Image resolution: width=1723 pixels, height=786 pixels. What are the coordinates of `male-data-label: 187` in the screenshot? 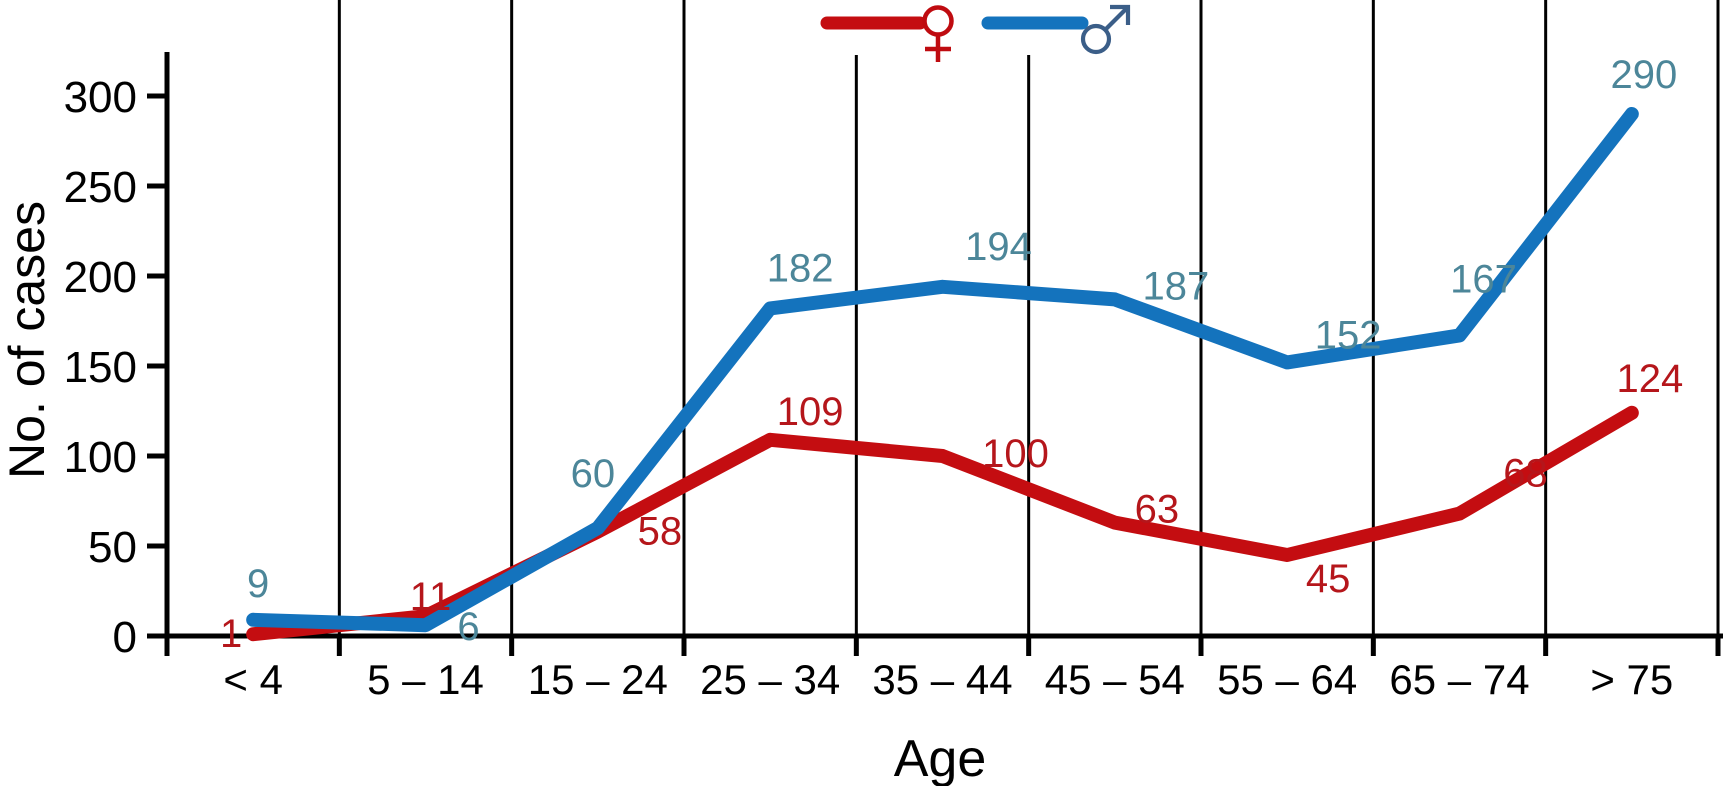 It's located at (1175, 286).